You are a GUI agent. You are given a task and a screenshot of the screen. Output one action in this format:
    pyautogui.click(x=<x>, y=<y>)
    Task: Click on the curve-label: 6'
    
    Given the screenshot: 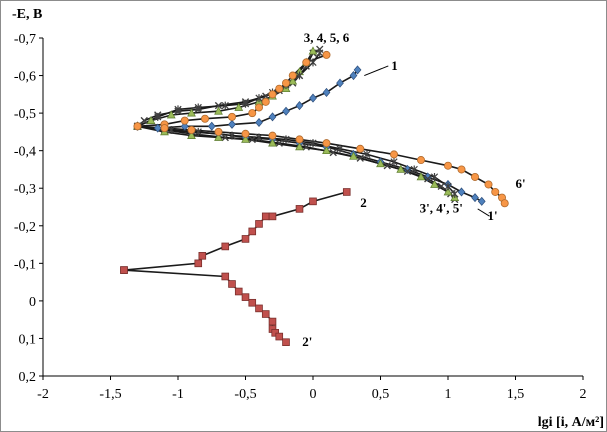 What is the action you would take?
    pyautogui.click(x=521, y=183)
    